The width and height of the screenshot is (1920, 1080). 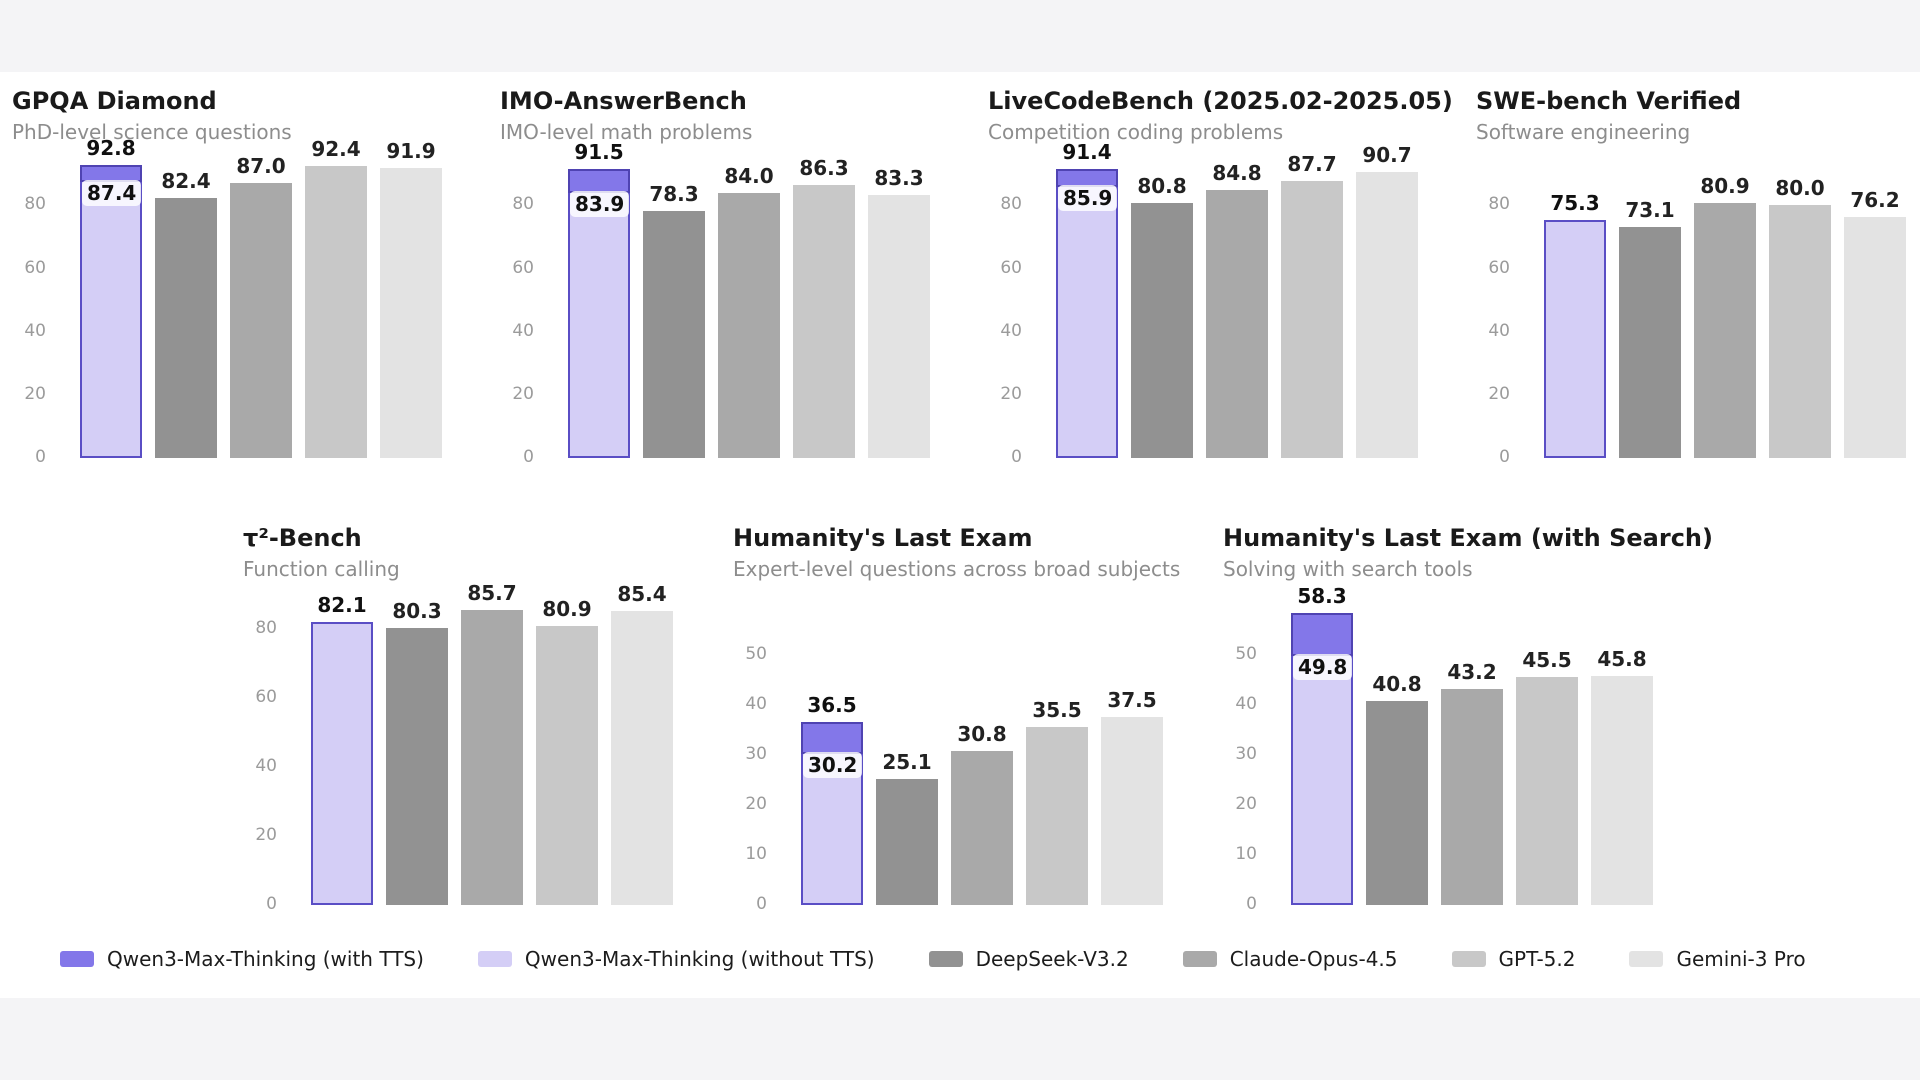 I want to click on chart-subtitle: Solving with search tools, so click(x=1348, y=568).